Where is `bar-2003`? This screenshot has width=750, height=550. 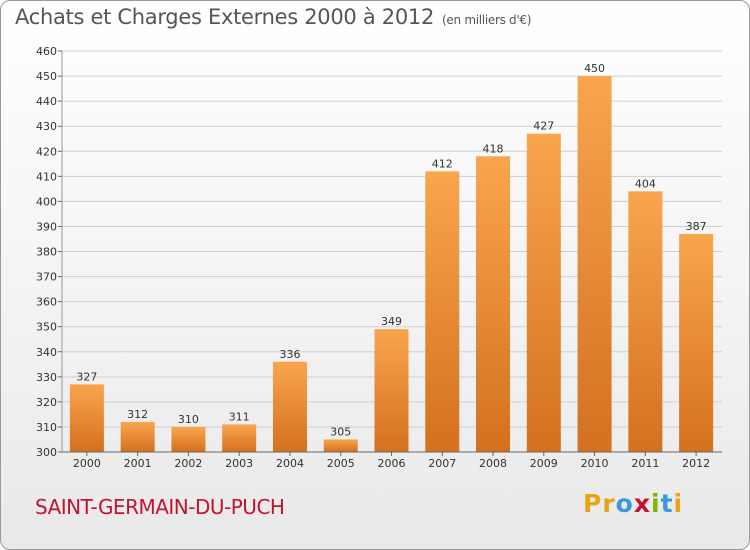 bar-2003 is located at coordinates (239, 438).